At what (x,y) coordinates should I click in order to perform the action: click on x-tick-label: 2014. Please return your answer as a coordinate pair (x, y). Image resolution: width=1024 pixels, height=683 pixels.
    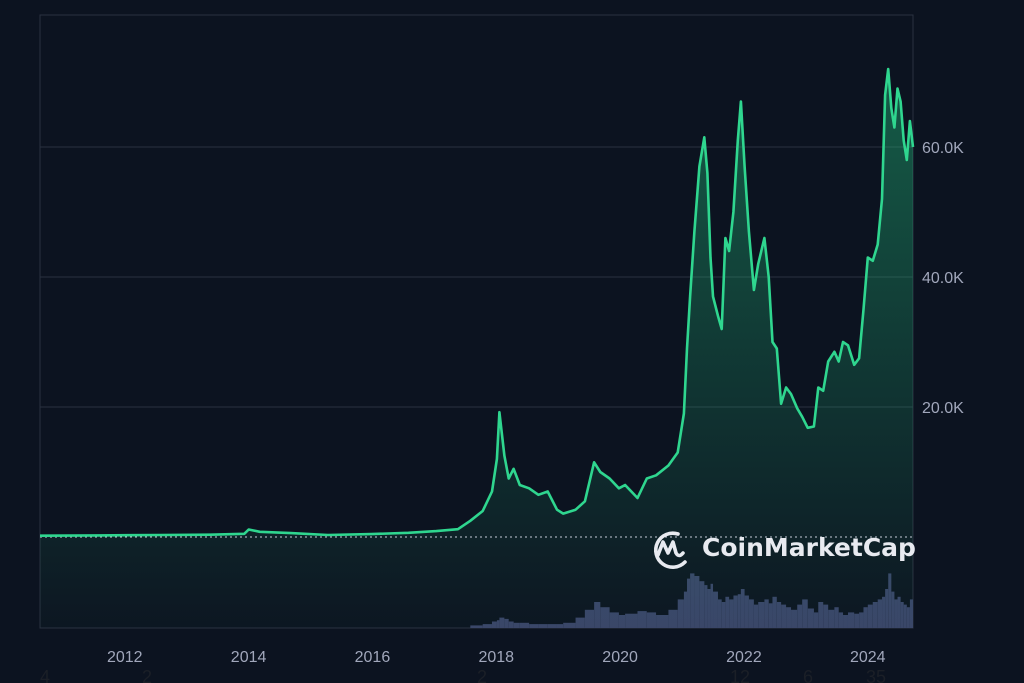
    Looking at the image, I should click on (249, 657).